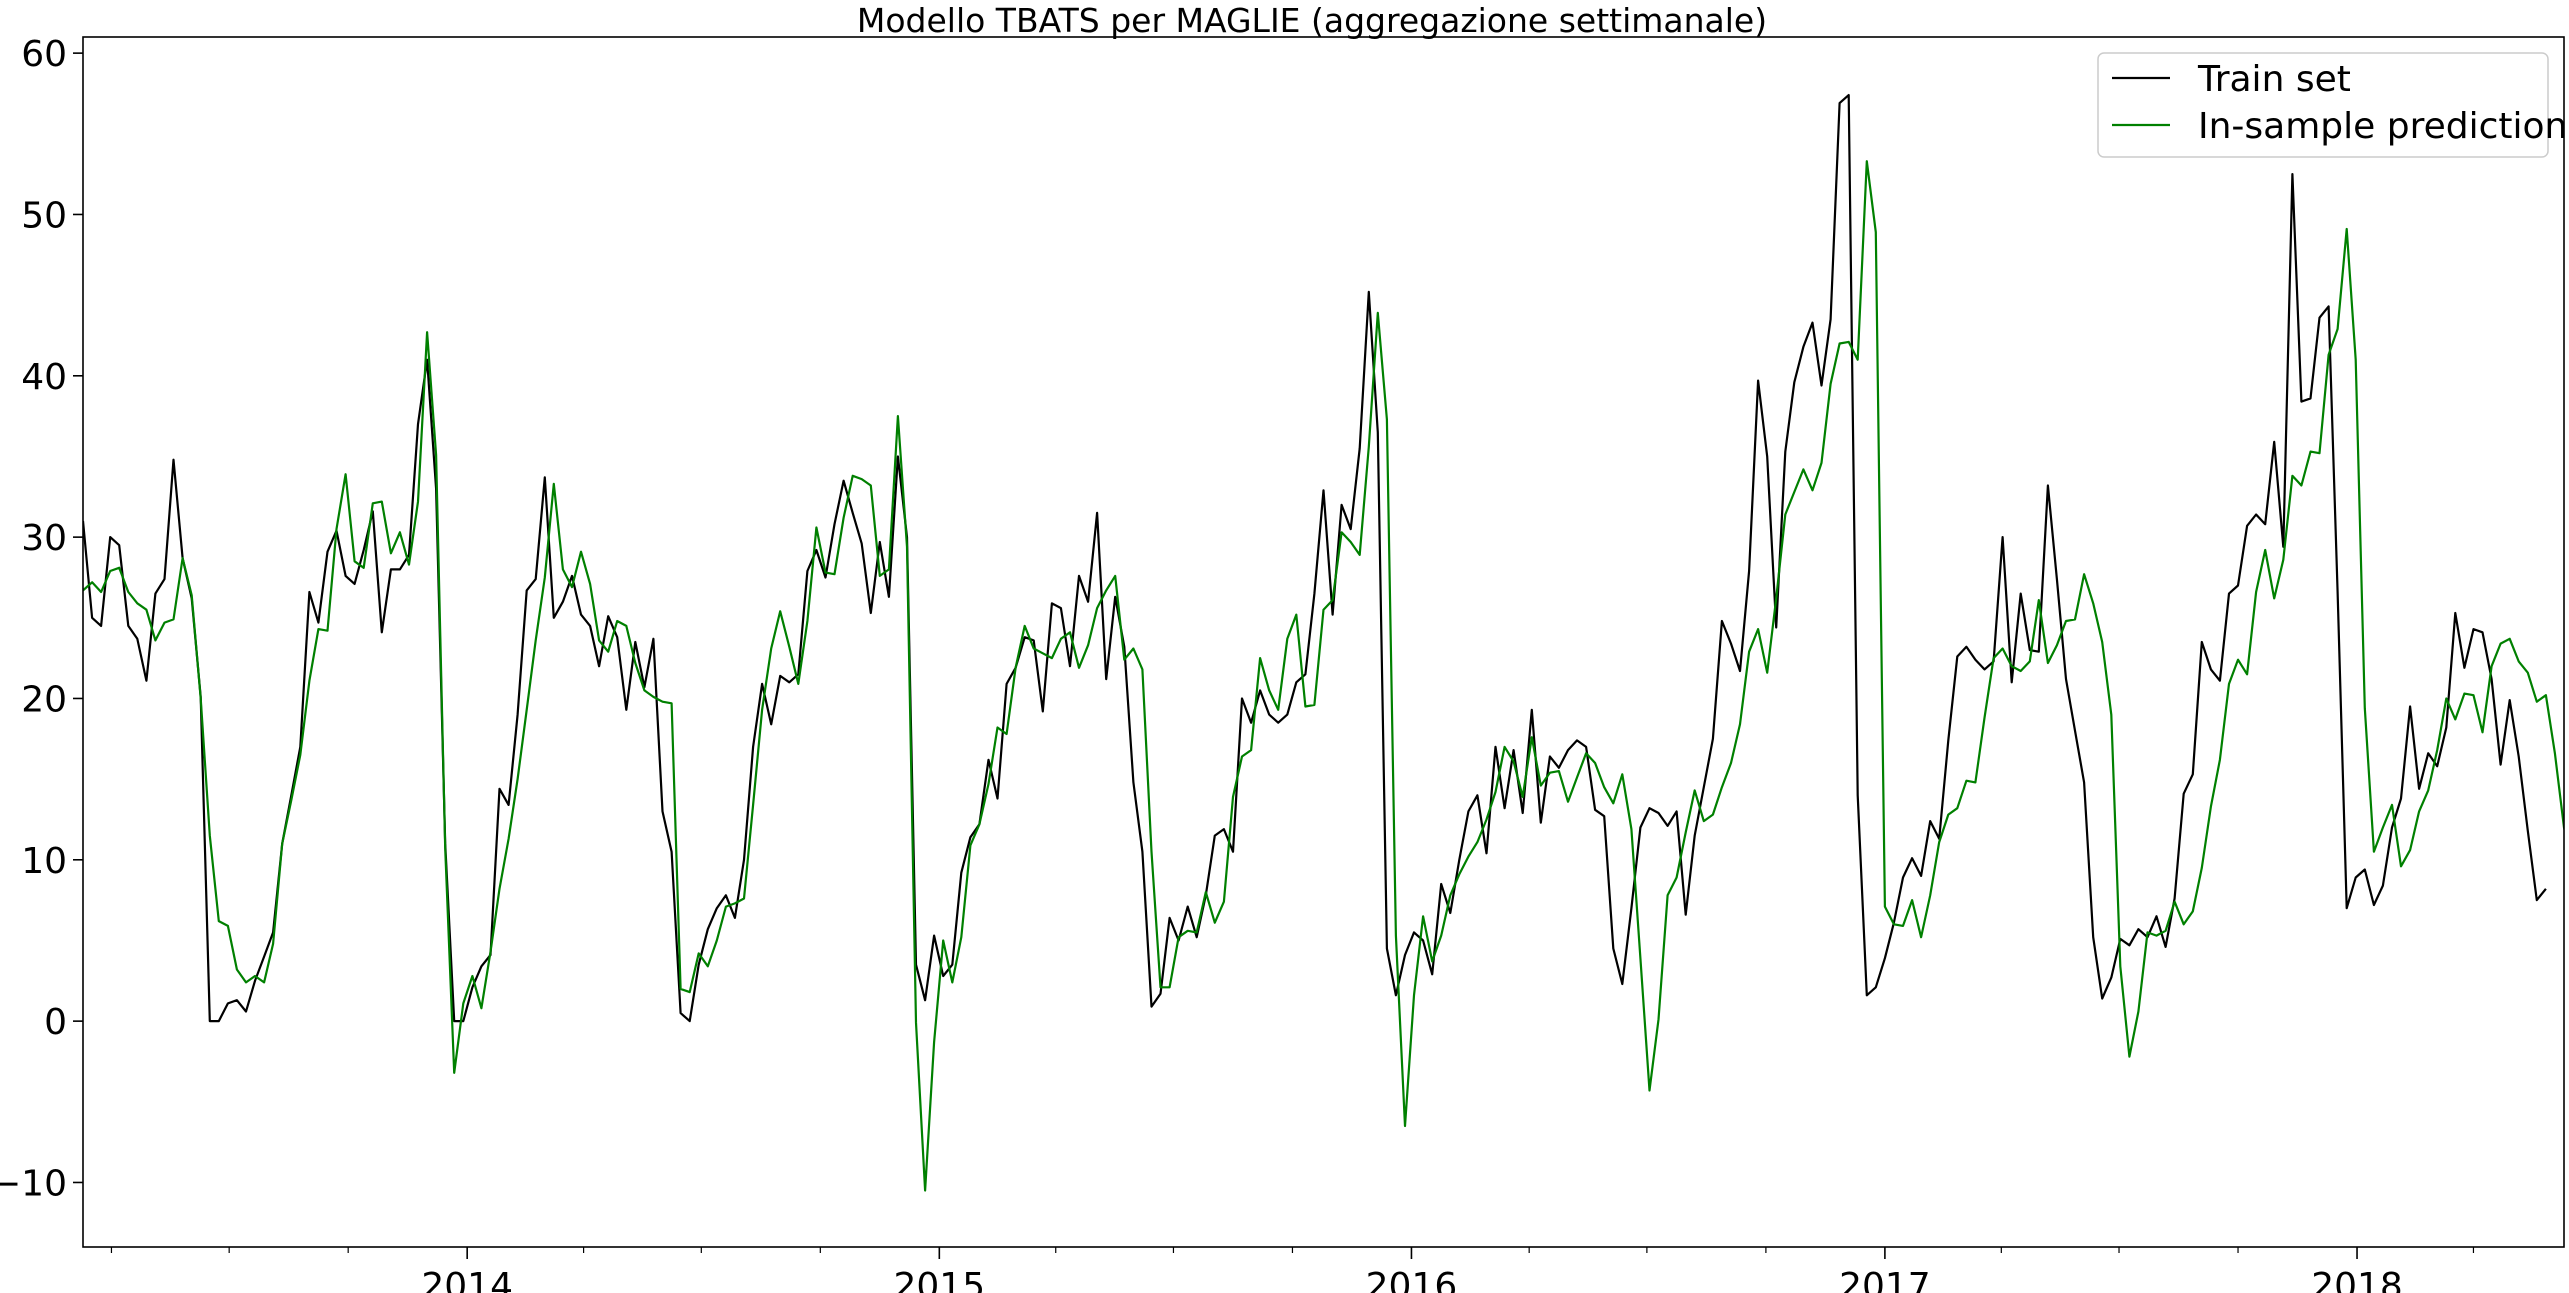  Describe the element at coordinates (44, 215) in the screenshot. I see `y-tick-label: 50` at that location.